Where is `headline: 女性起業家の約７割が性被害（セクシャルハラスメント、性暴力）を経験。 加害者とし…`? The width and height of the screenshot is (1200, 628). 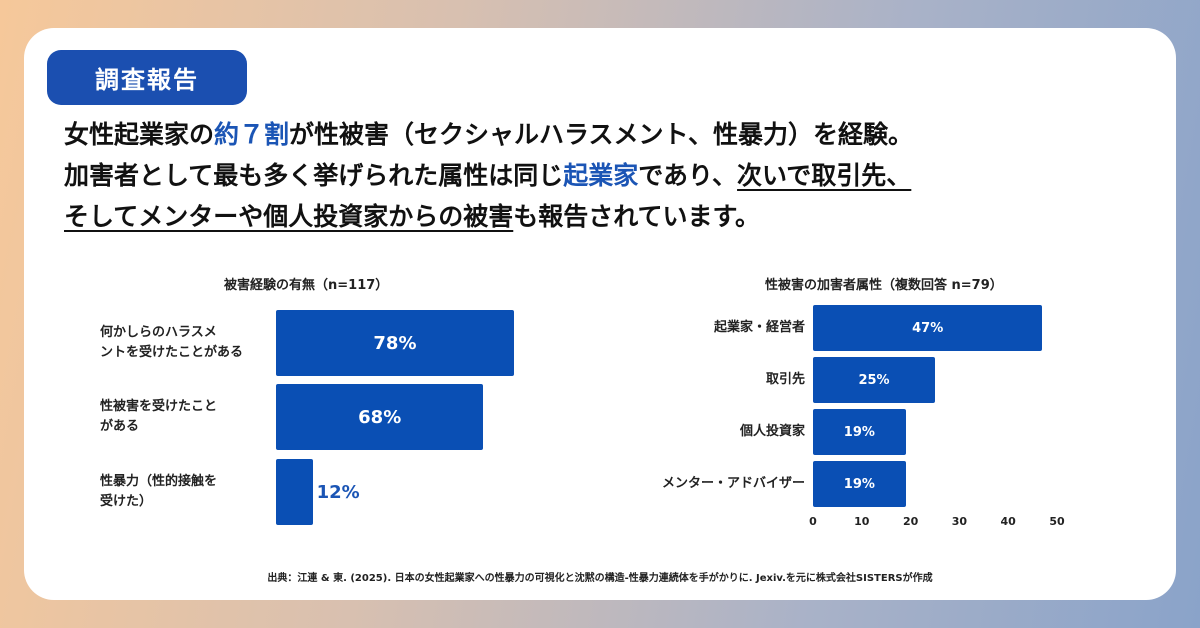 headline: 女性起業家の約７割が性被害（セクシャルハラスメント、性暴力）を経験。 加害者とし… is located at coordinates (488, 175).